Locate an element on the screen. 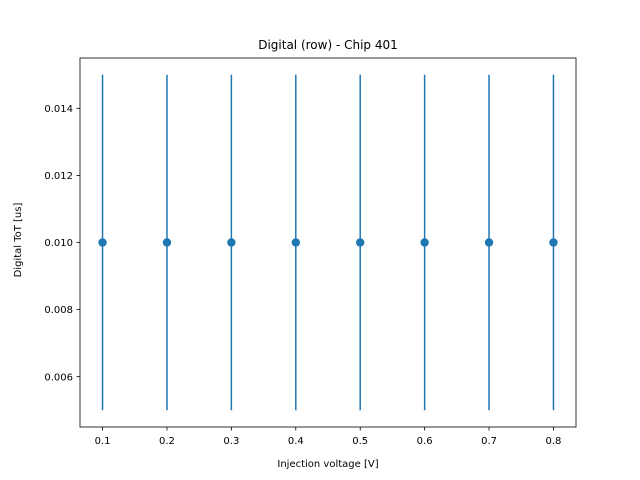  x-tick-label: 0.5 is located at coordinates (360, 441).